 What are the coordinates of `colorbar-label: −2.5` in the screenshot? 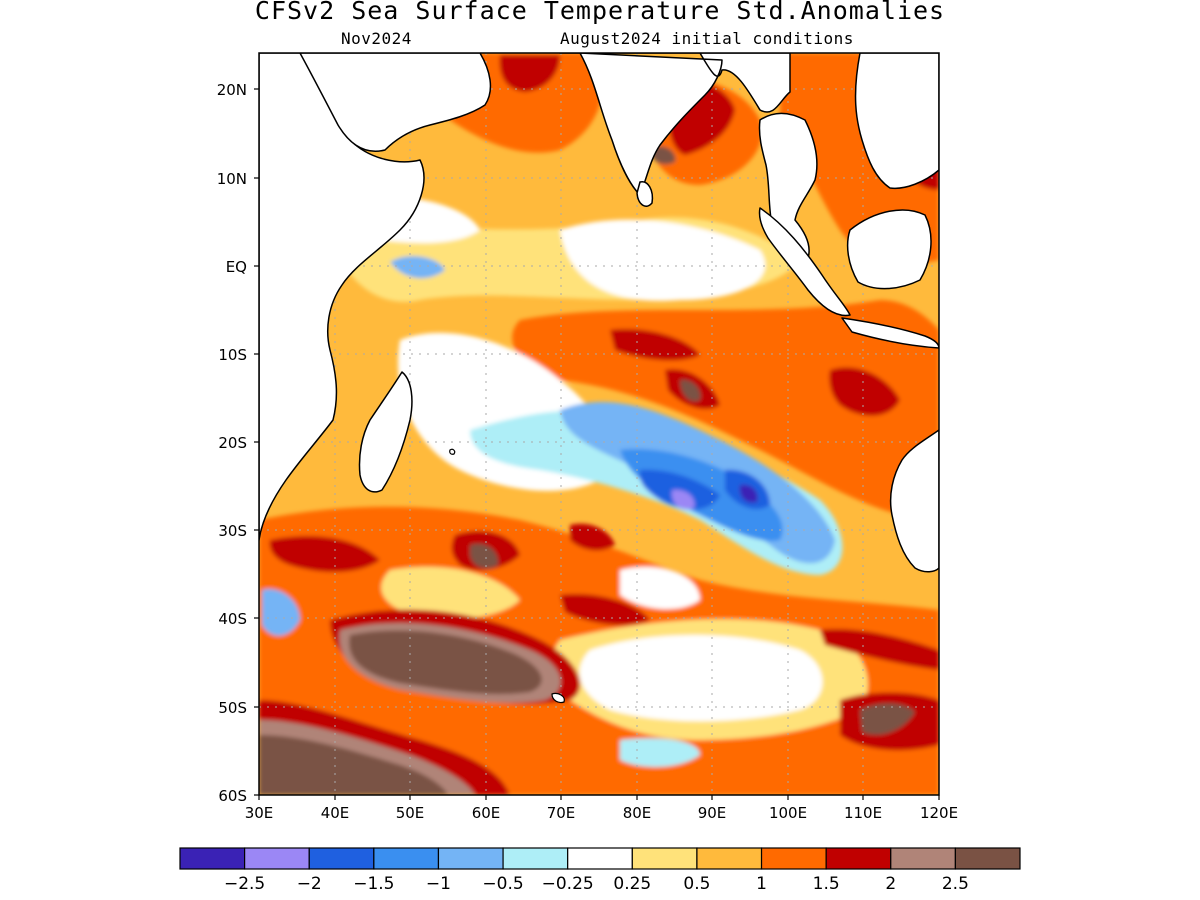 It's located at (244, 884).